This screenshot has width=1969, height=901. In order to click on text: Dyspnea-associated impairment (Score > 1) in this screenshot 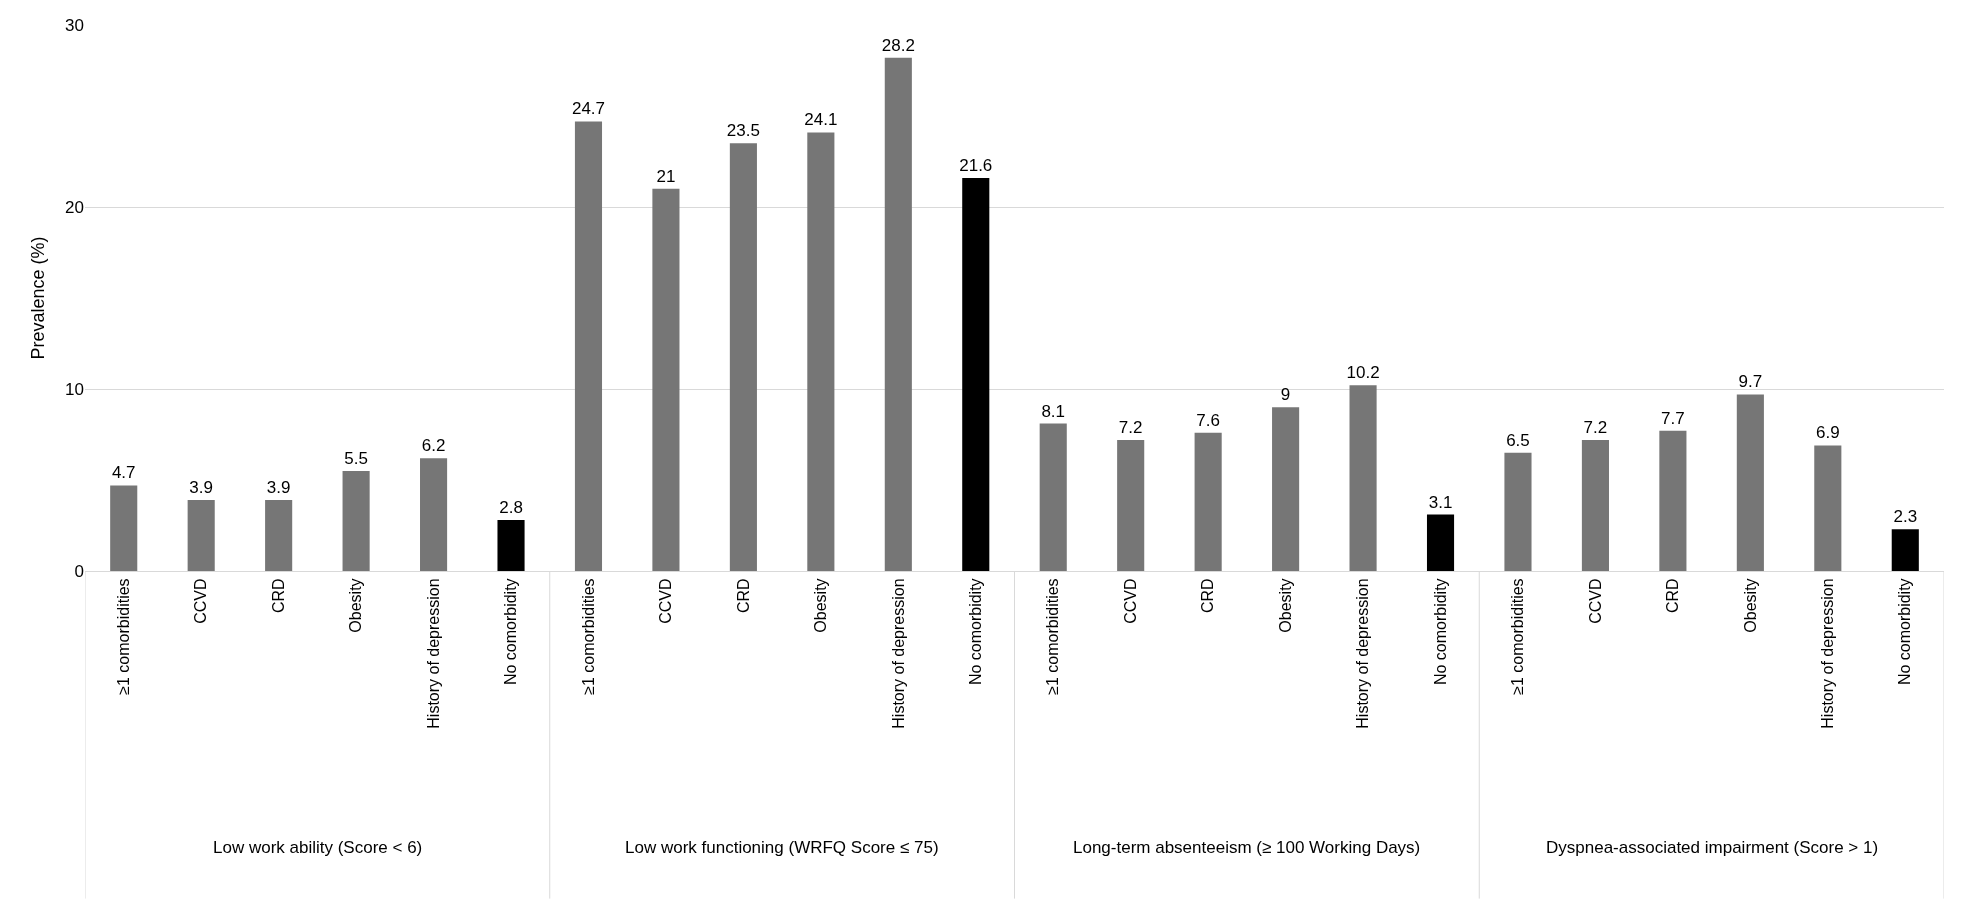, I will do `click(1712, 847)`.